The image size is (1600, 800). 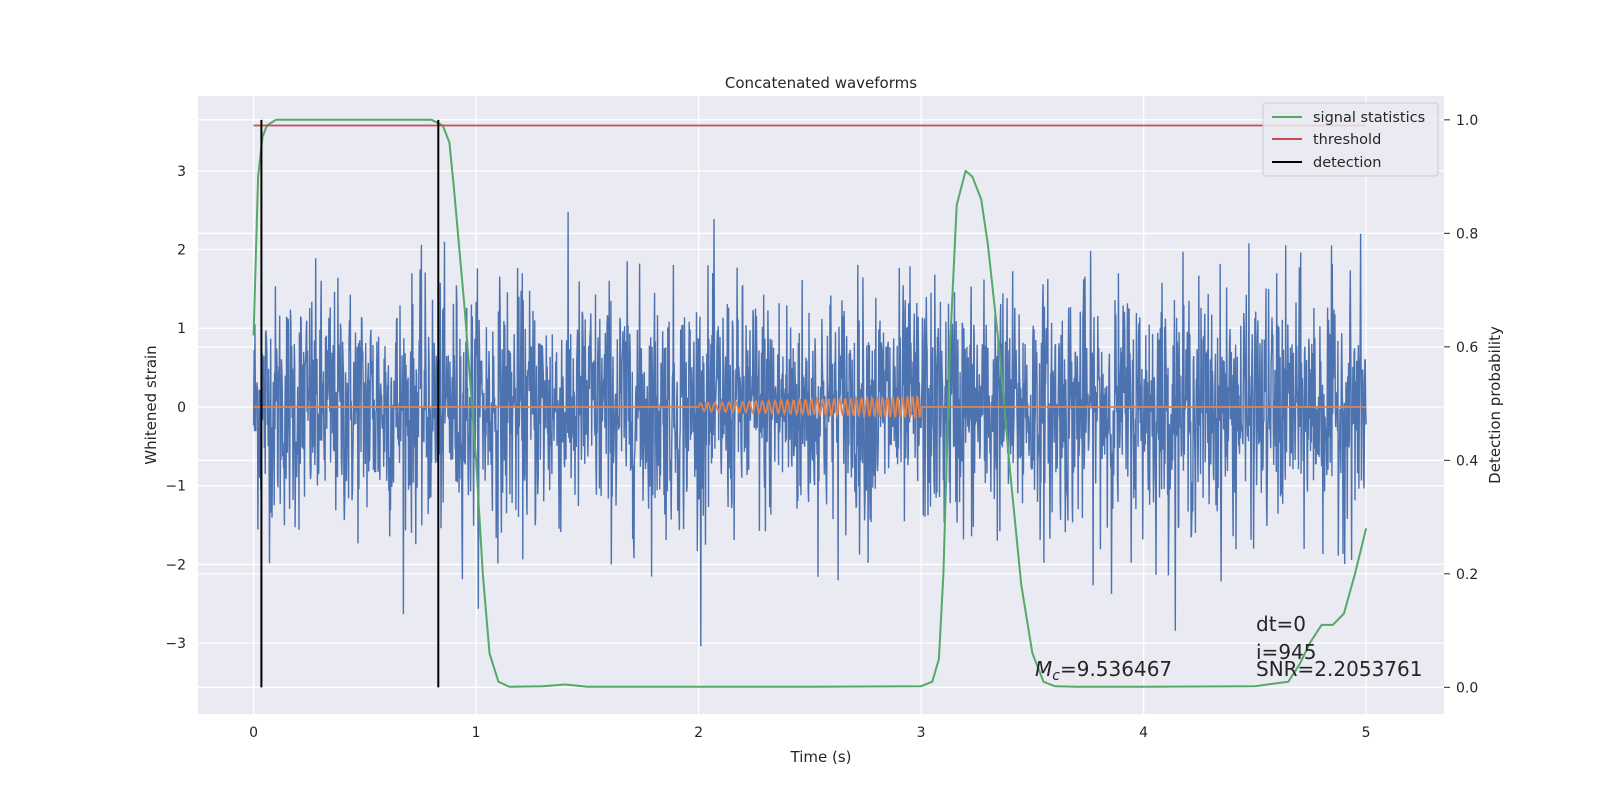 I want to click on y-left-tick-label: 3, so click(x=181, y=172).